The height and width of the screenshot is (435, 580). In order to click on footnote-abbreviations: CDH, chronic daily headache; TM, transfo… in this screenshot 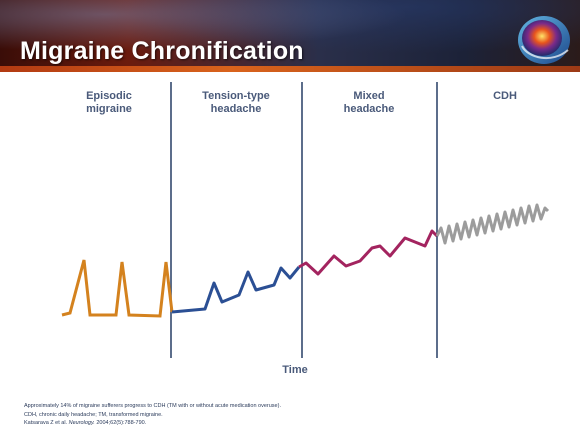, I will do `click(93, 415)`.